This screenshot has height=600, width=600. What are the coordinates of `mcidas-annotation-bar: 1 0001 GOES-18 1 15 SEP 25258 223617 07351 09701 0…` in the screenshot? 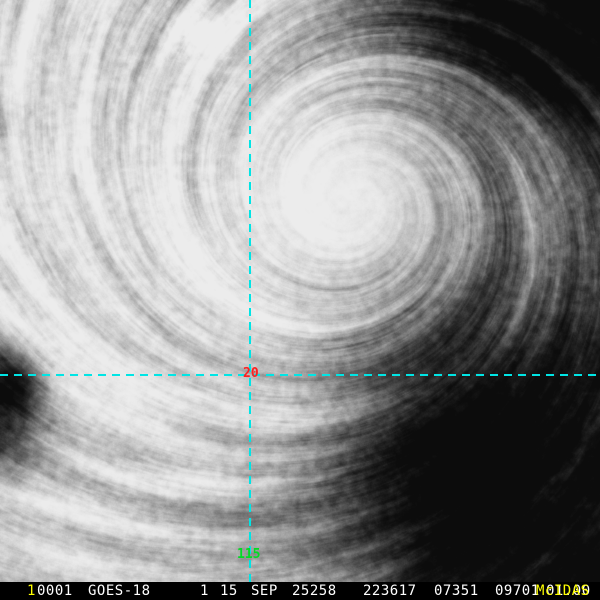 It's located at (300, 591).